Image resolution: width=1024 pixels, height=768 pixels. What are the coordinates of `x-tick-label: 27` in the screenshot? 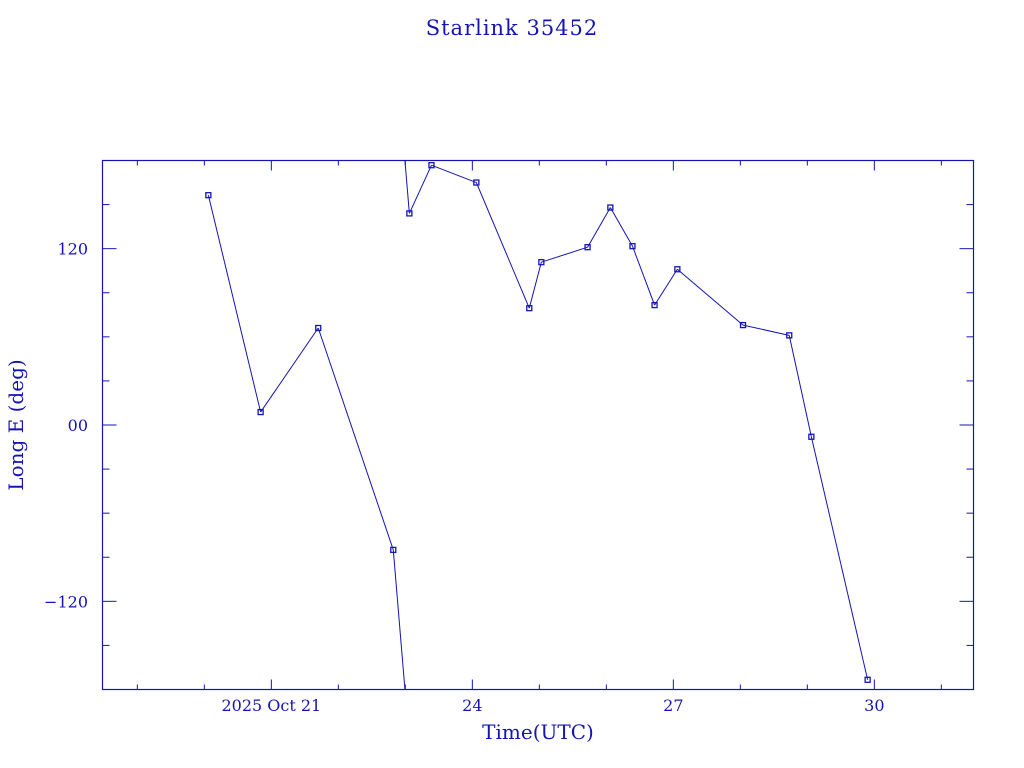 It's located at (673, 705).